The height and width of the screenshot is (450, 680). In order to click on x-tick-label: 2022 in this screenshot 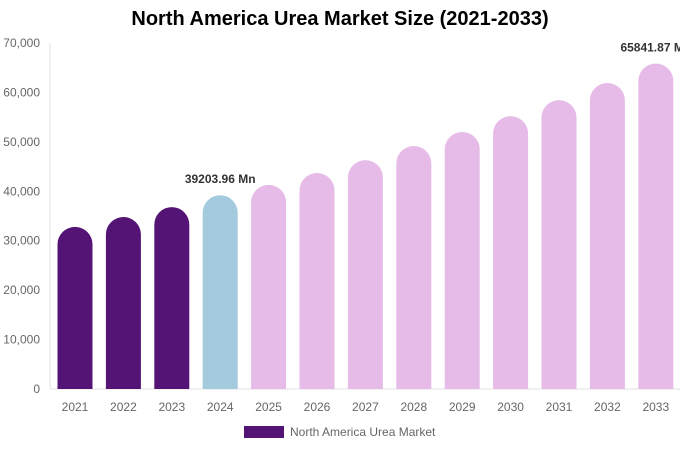, I will do `click(123, 407)`.